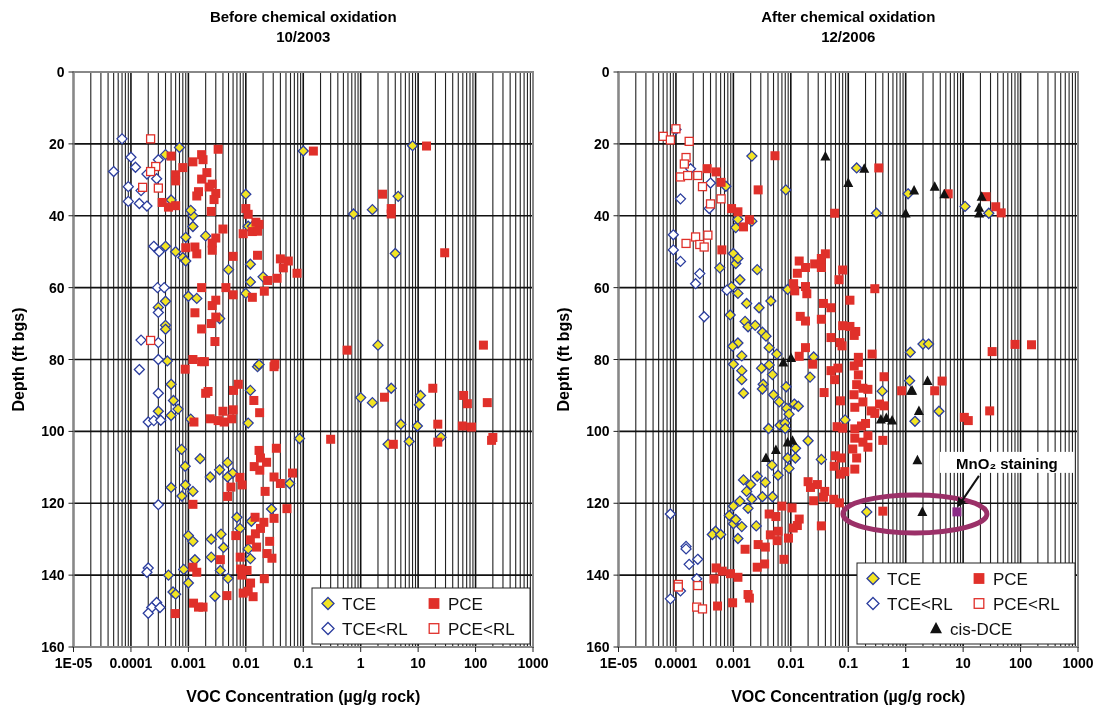 The height and width of the screenshot is (710, 1103). What do you see at coordinates (303, 16) in the screenshot?
I see `chart-title: Before chemical oxidation` at bounding box center [303, 16].